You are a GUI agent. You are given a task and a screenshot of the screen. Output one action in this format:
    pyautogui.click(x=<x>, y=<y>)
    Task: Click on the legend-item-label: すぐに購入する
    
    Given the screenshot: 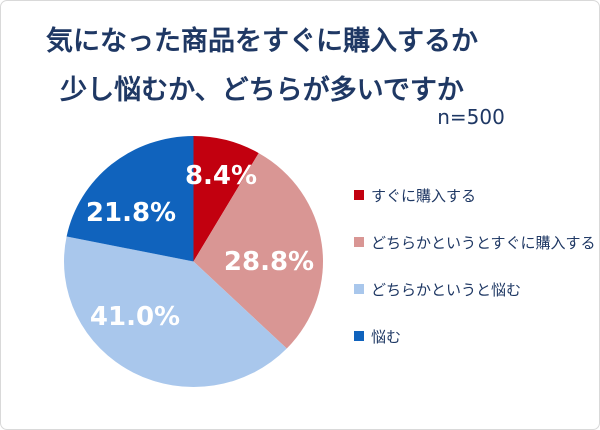 What is the action you would take?
    pyautogui.click(x=424, y=195)
    